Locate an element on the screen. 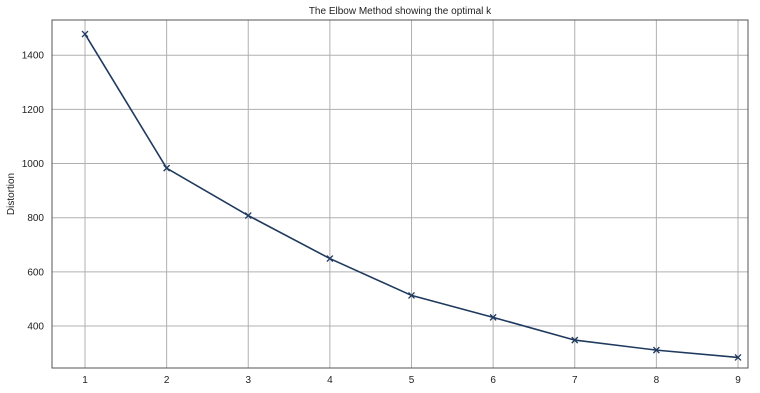 The height and width of the screenshot is (393, 760). x-tick-label: 9 is located at coordinates (738, 380).